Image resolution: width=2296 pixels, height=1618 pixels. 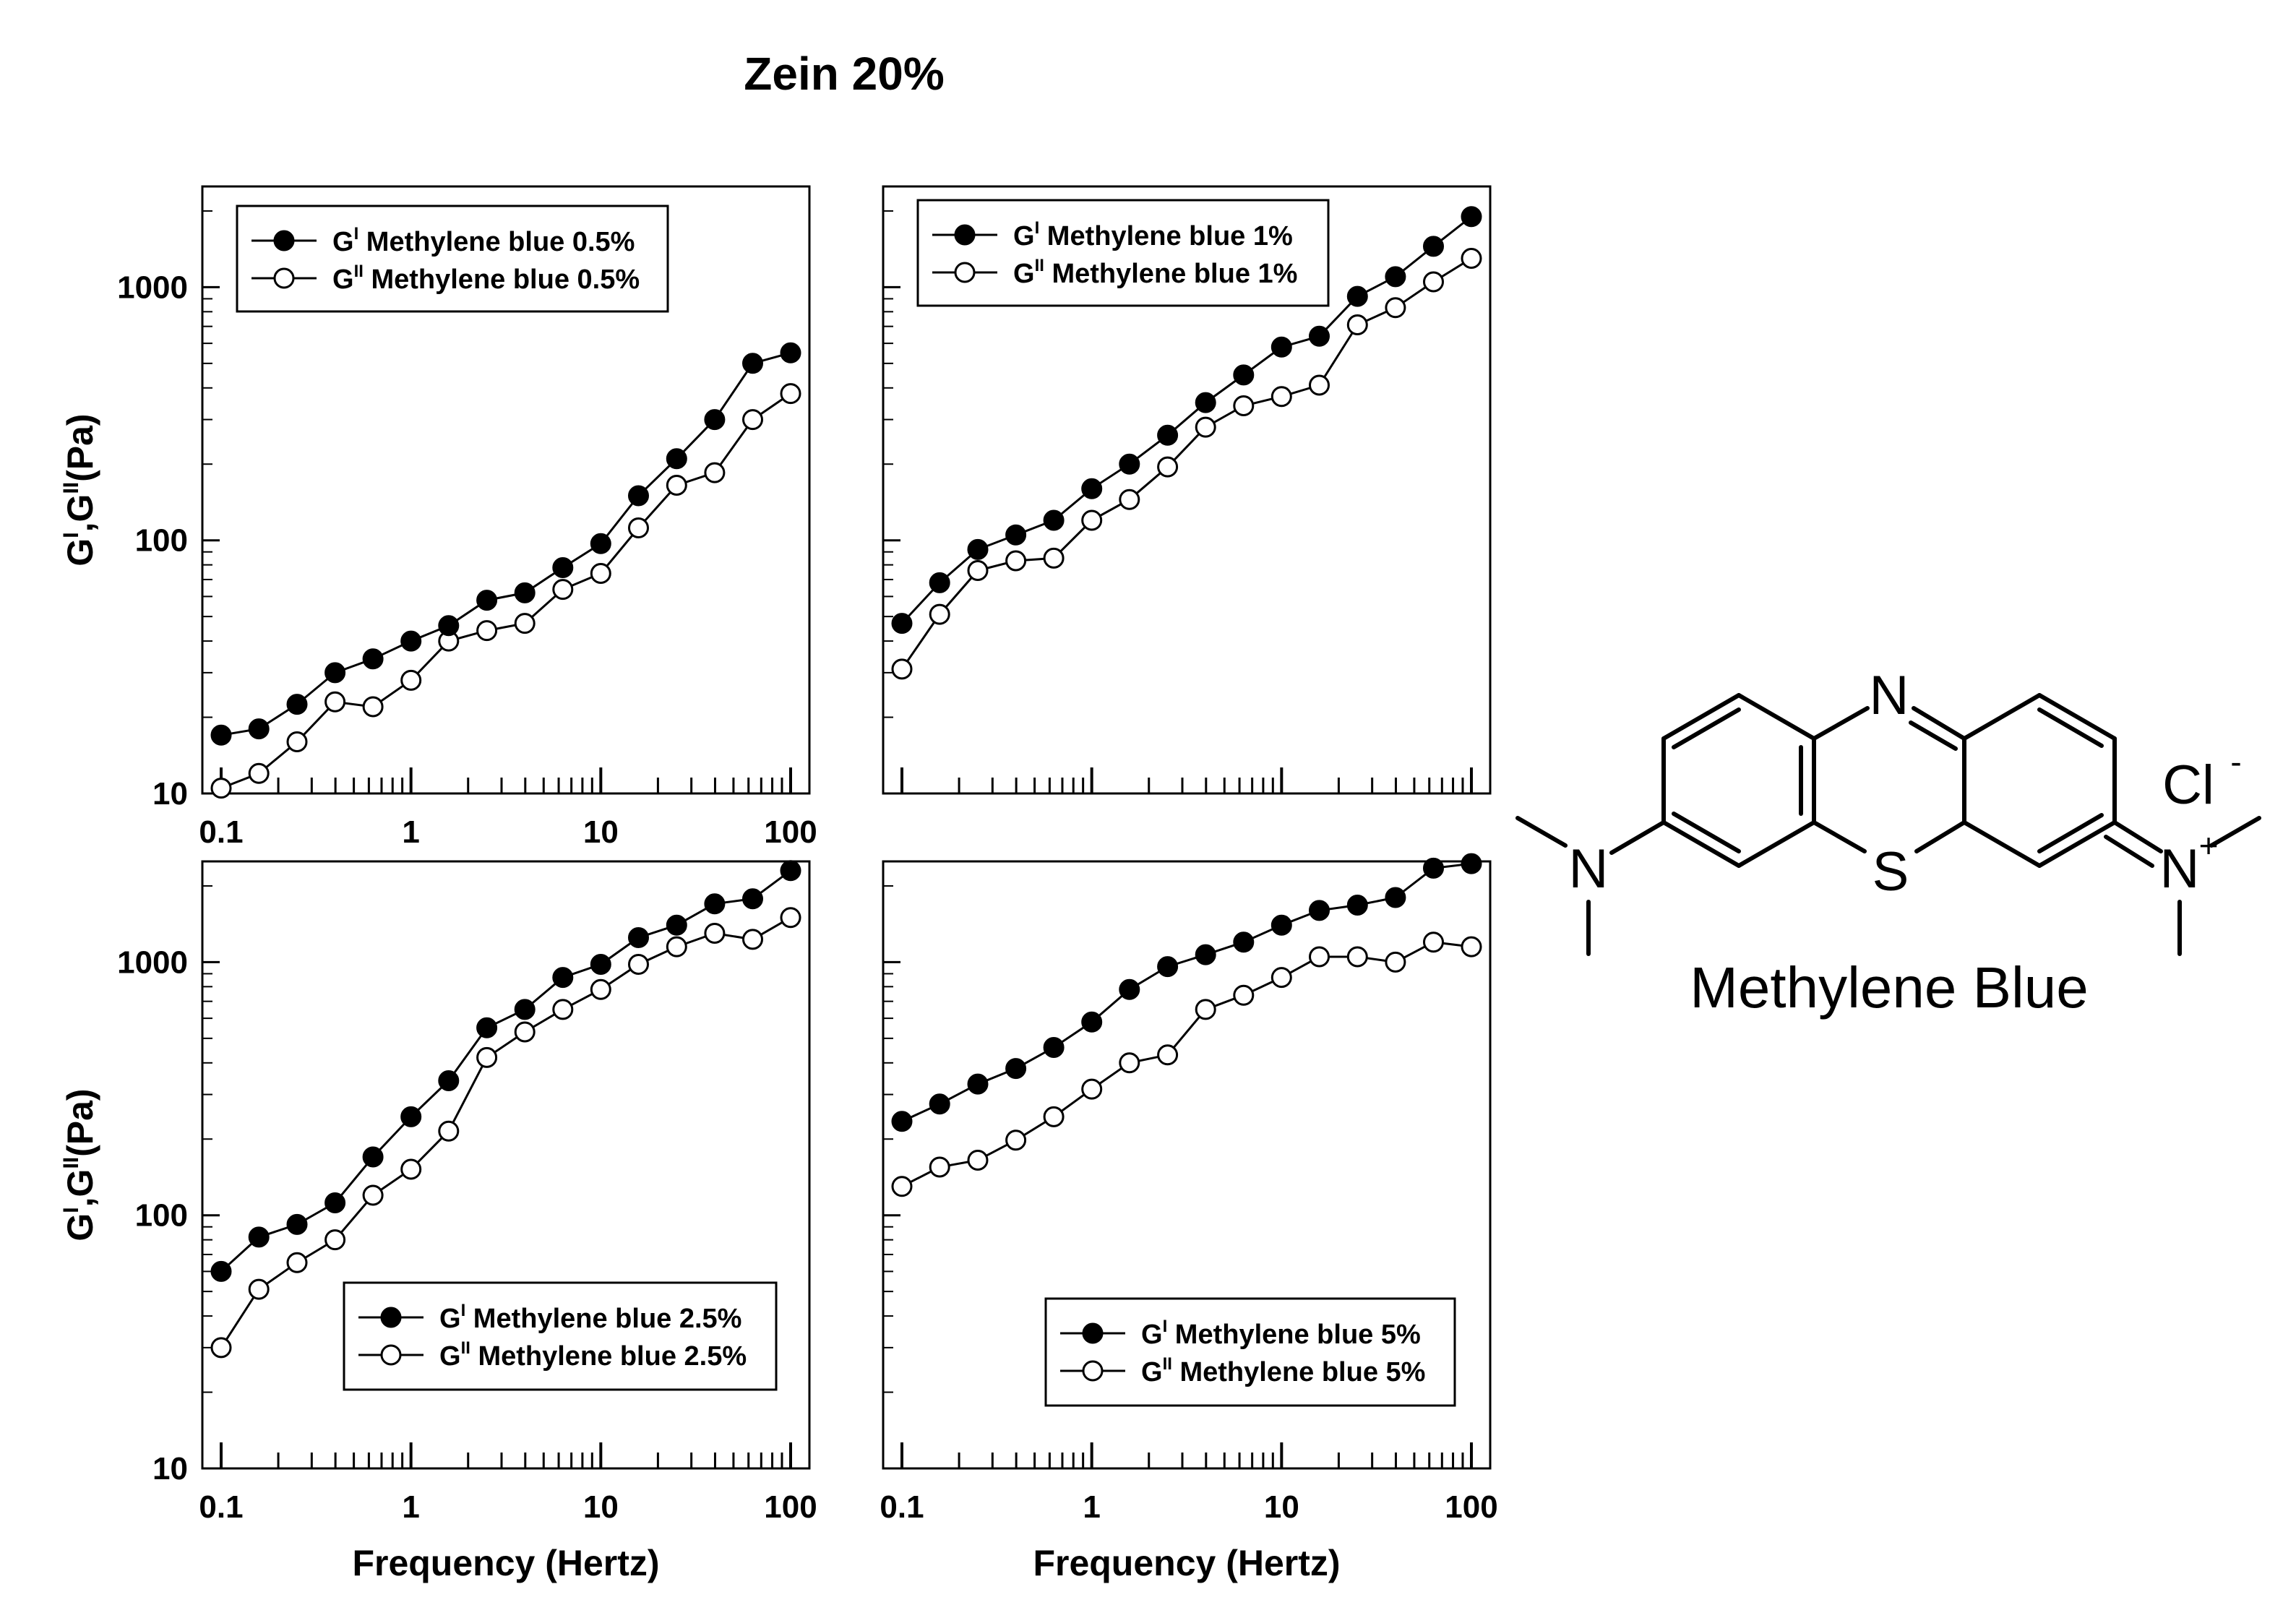 What do you see at coordinates (2180, 869) in the screenshot?
I see `iminium-nitrogen-atom: N` at bounding box center [2180, 869].